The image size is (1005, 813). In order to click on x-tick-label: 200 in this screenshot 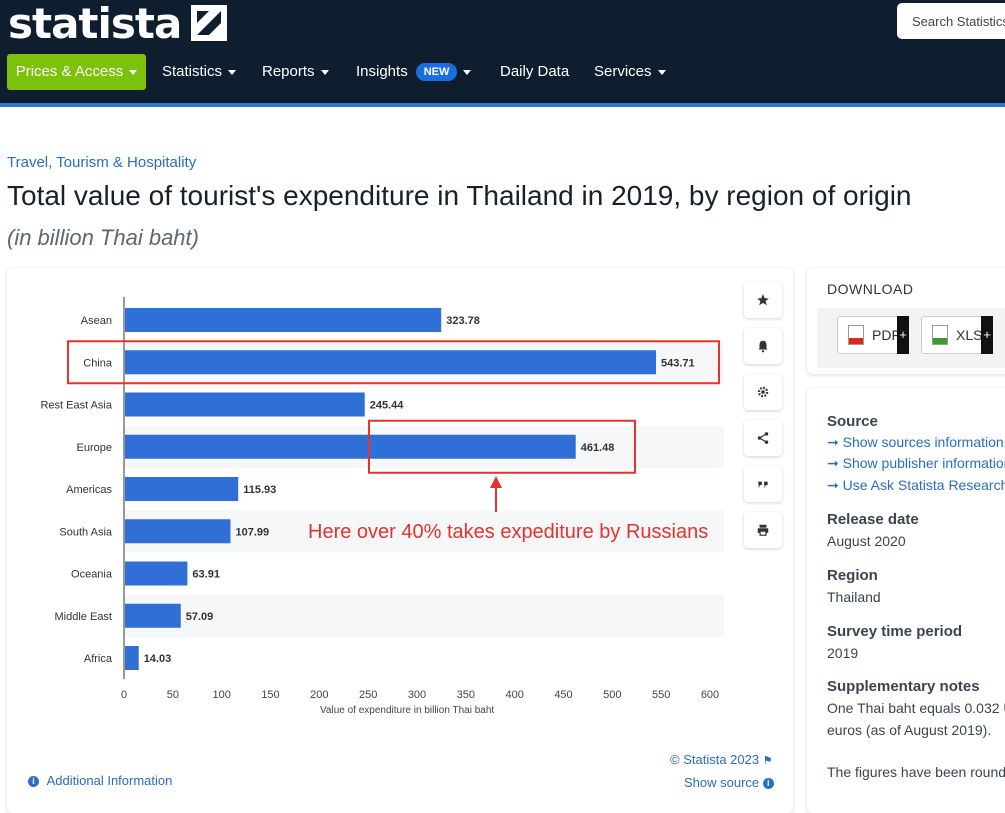, I will do `click(319, 695)`.